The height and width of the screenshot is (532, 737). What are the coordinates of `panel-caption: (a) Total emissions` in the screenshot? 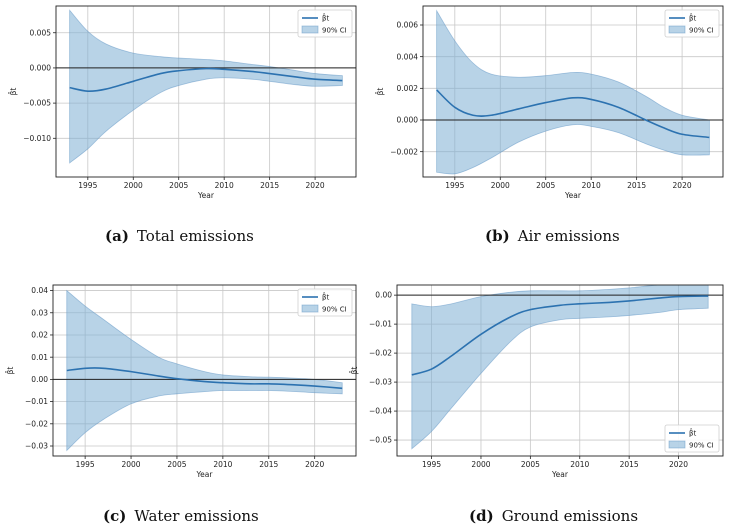 It's located at (179, 236).